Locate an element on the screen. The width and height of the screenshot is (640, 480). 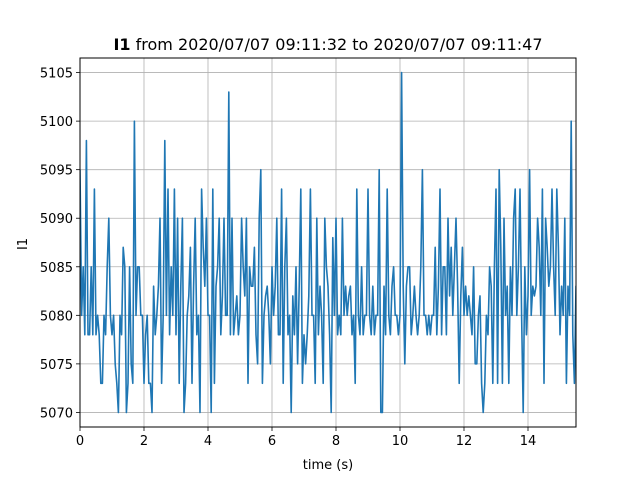
y-tick-label: 5095 is located at coordinates (56, 171).